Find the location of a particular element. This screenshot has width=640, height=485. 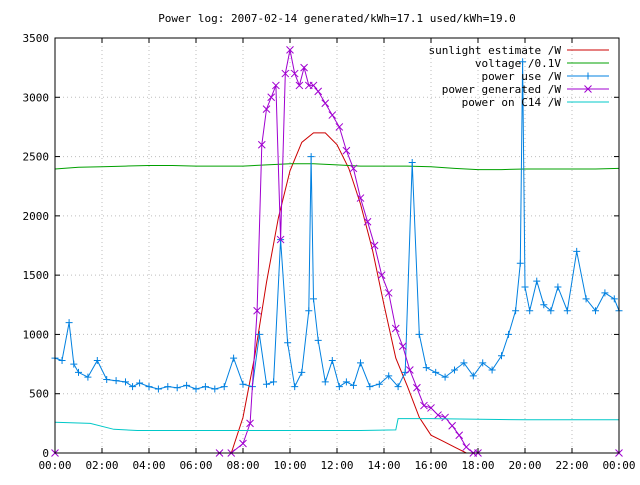

x-tick-label: 02:00 is located at coordinates (101, 465).